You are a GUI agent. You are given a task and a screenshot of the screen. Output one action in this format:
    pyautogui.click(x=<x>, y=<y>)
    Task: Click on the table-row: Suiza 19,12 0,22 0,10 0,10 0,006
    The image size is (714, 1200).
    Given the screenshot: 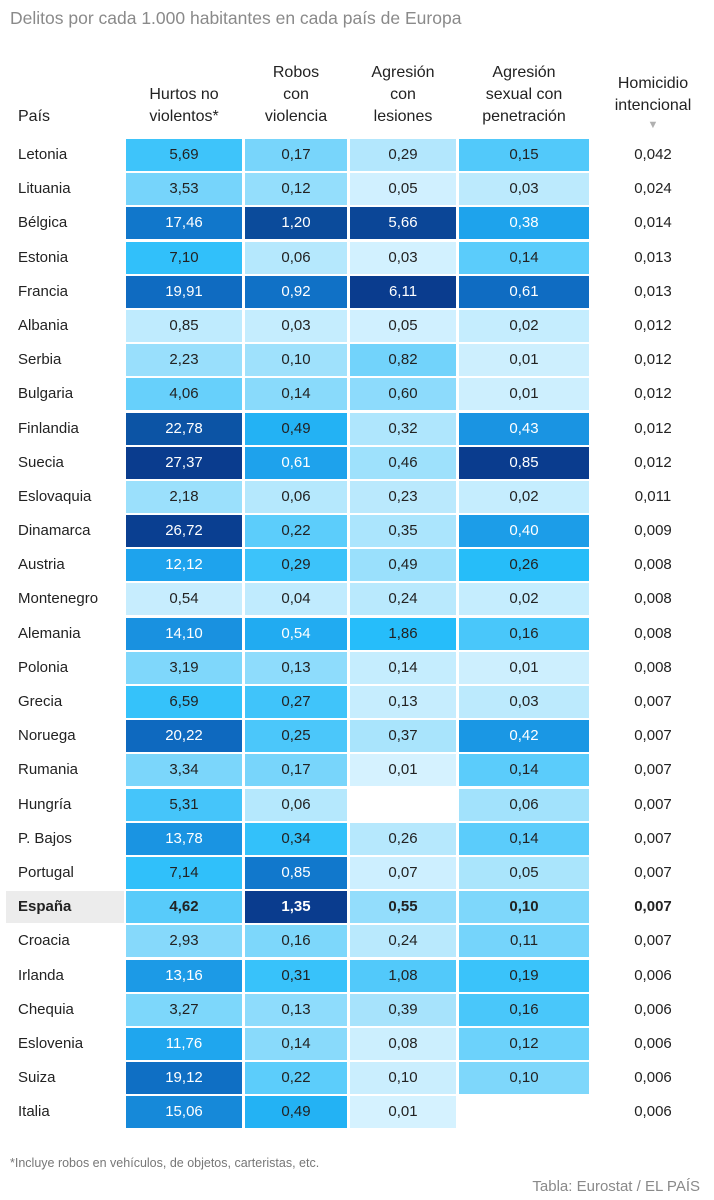 What is the action you would take?
    pyautogui.click(x=357, y=1078)
    